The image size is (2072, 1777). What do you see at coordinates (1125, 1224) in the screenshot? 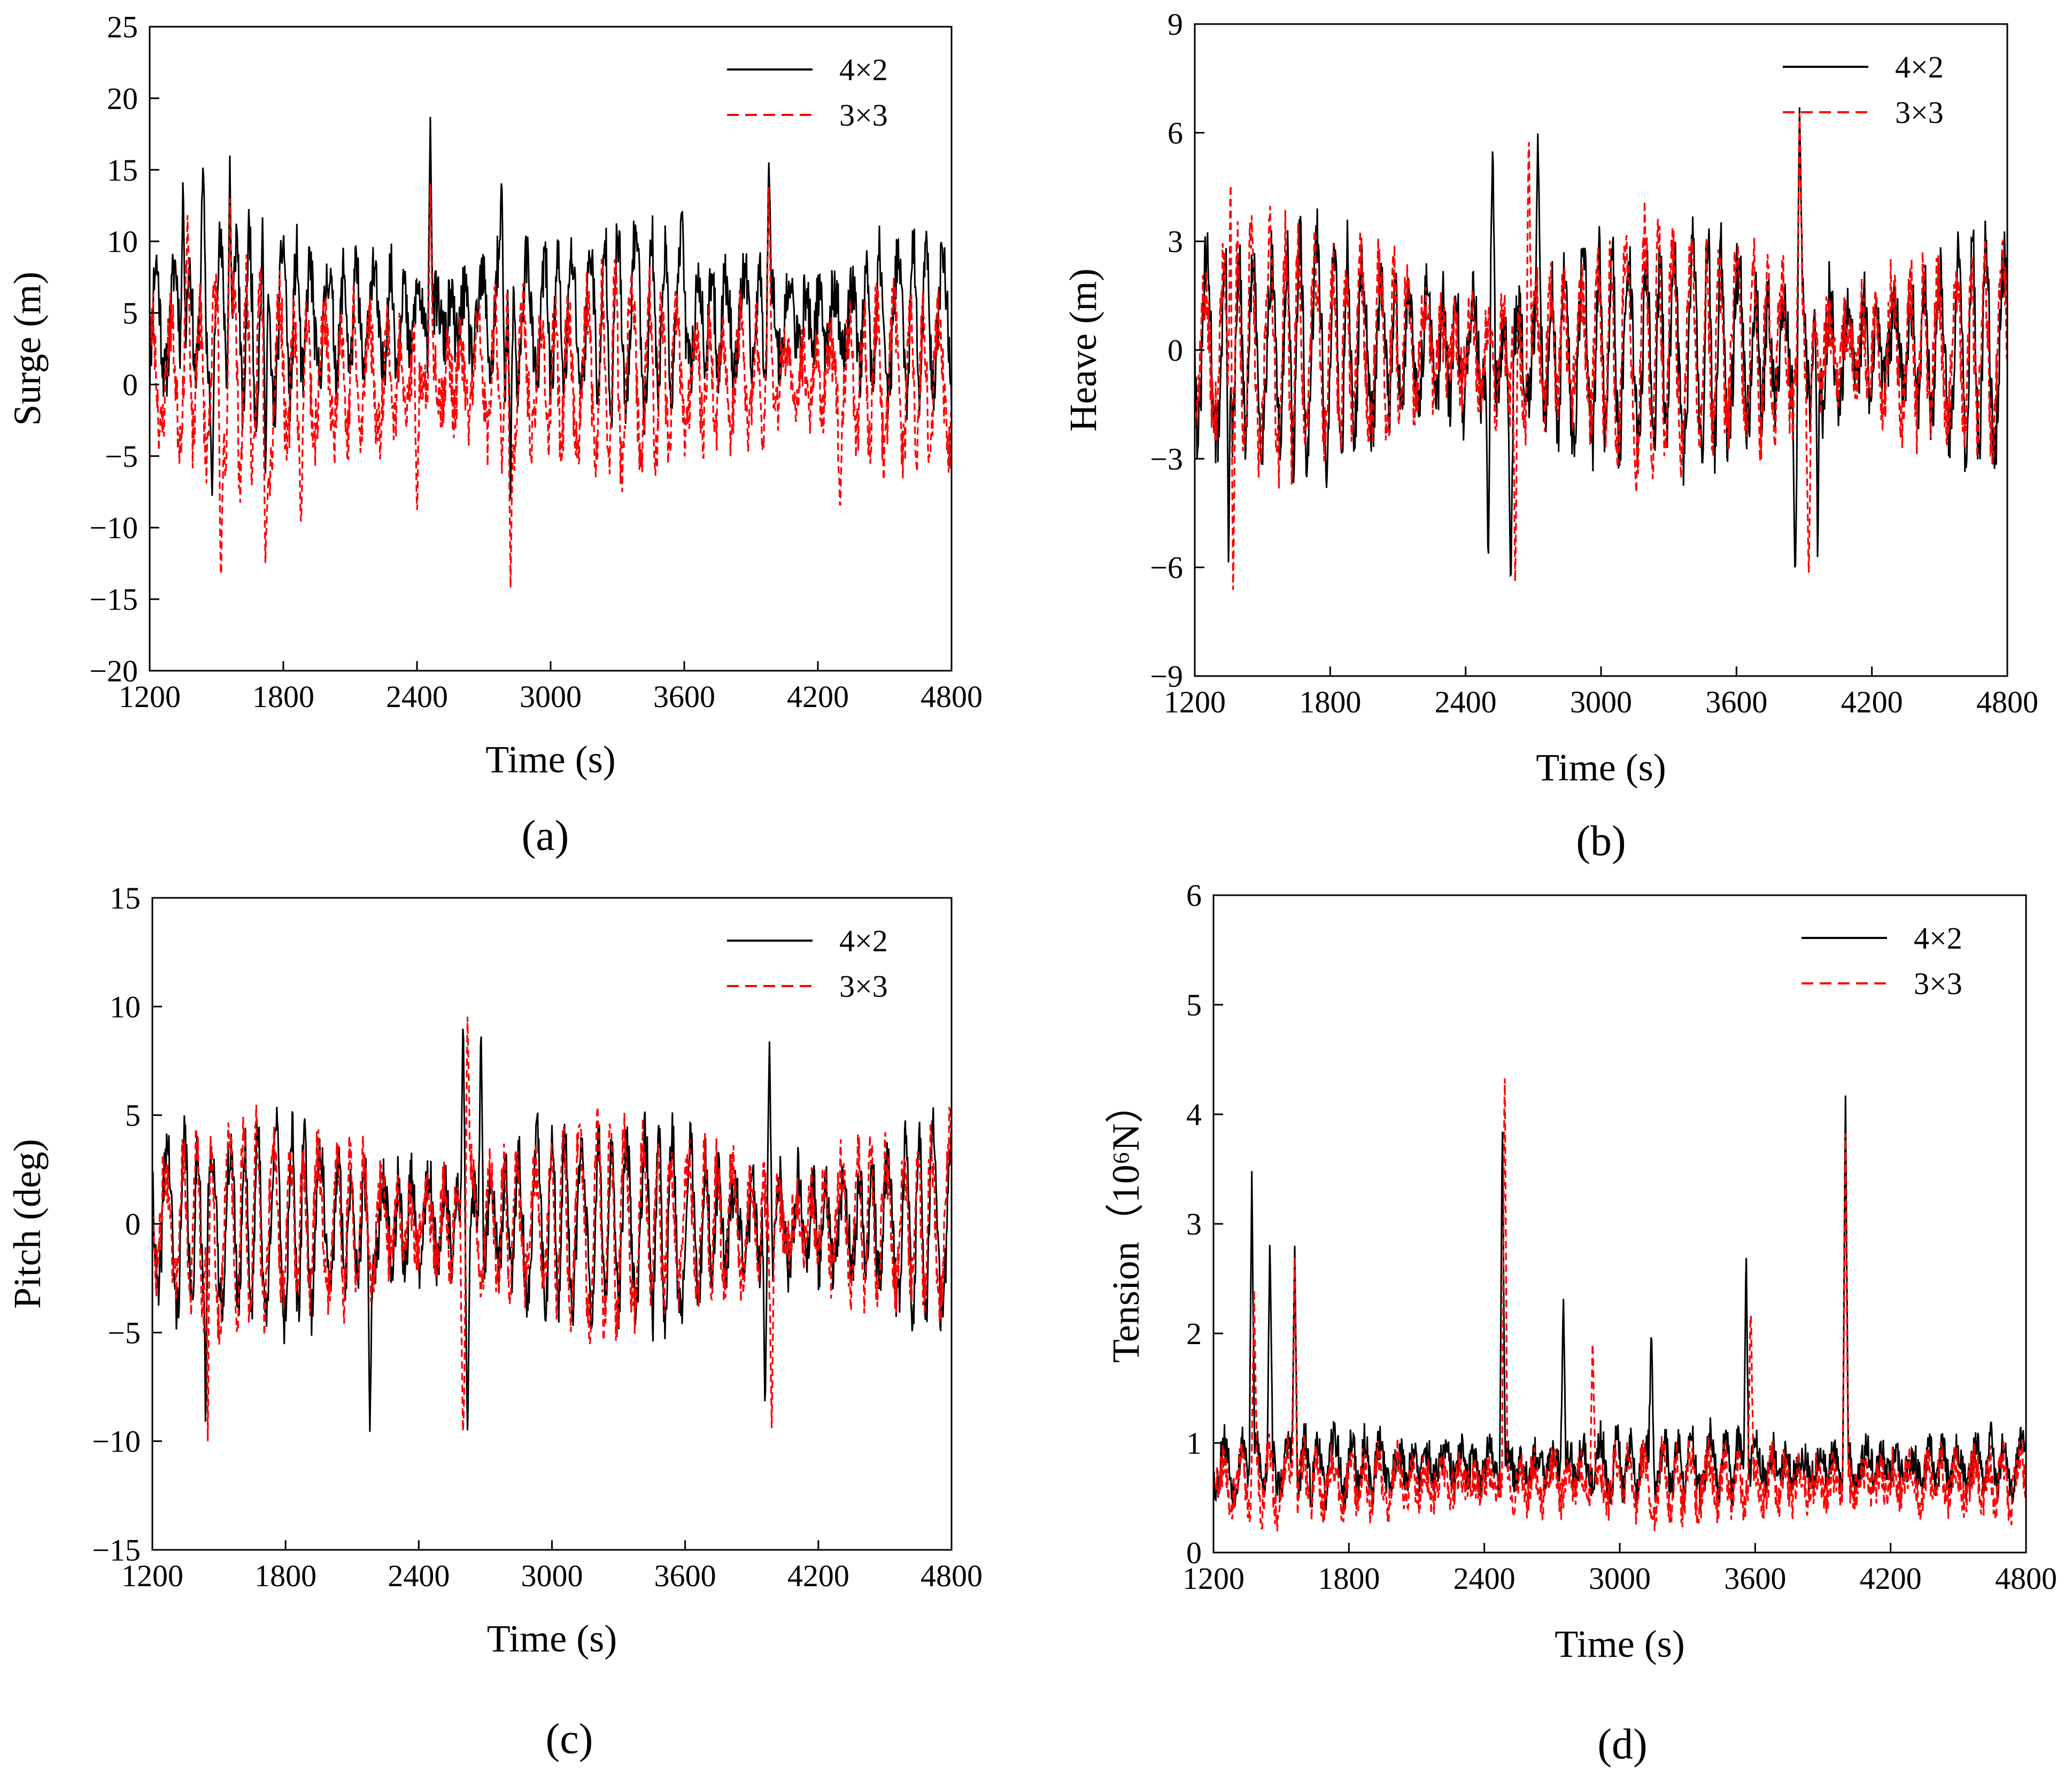
I see `y-axis-title: Tension（10⁶N）` at bounding box center [1125, 1224].